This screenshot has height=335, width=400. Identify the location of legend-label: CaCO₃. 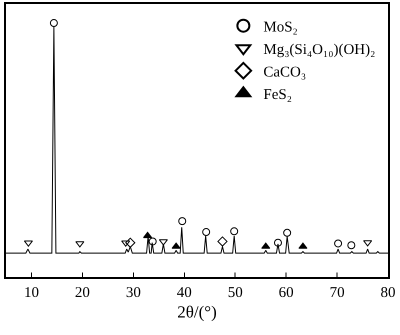
(284, 72).